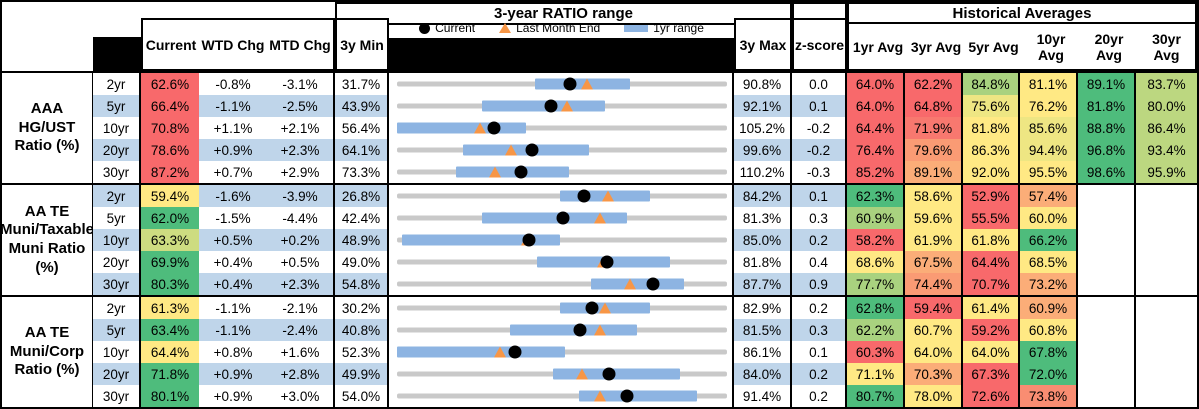  Describe the element at coordinates (233, 150) in the screenshot. I see `wtd-chg-cell: +0.9%` at that location.